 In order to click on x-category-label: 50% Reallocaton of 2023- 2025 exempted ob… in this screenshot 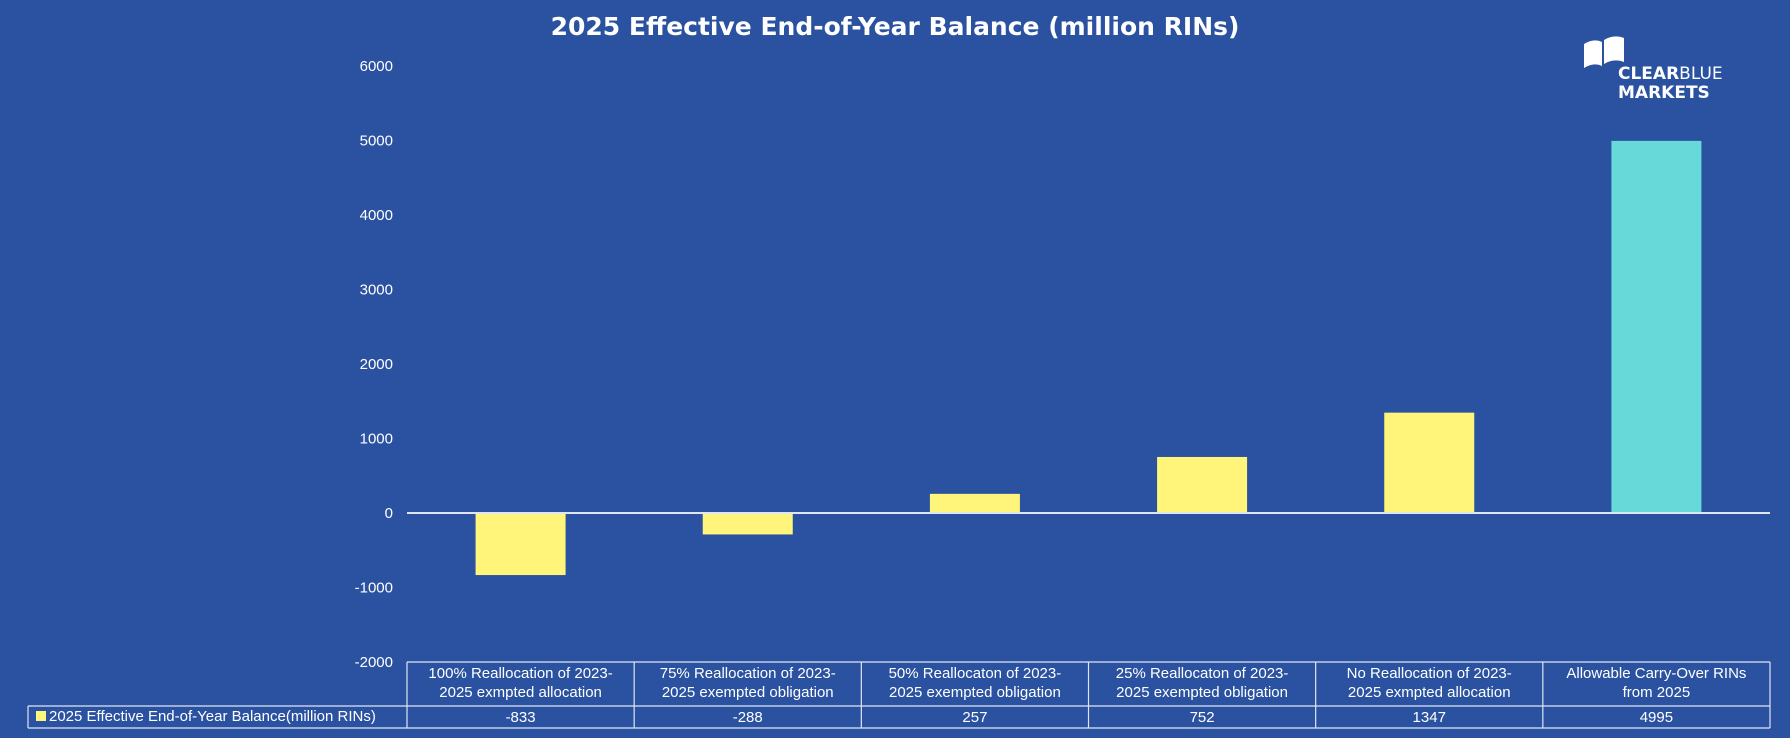, I will do `click(974, 683)`.